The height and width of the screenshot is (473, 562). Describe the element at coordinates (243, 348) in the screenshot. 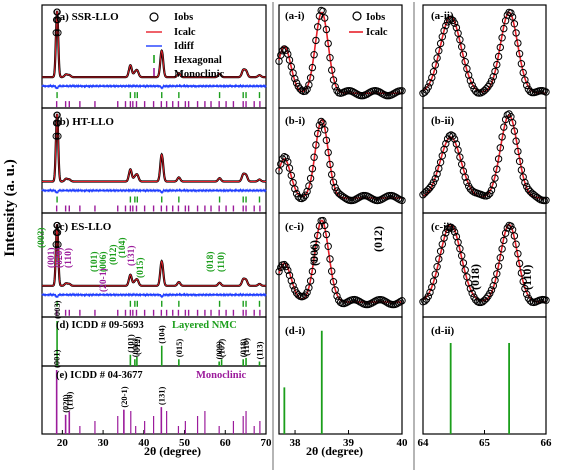

I see `icdd-hexagonal-label: (018)` at that location.